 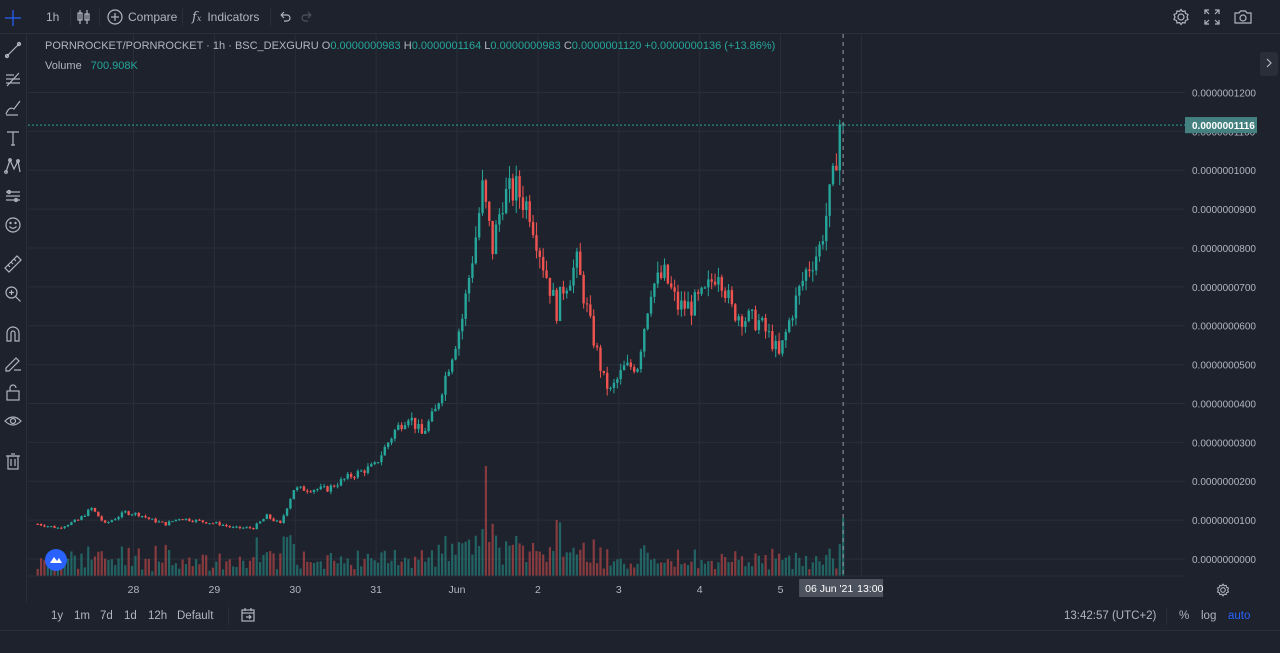 I want to click on fib-tool, so click(x=13, y=80).